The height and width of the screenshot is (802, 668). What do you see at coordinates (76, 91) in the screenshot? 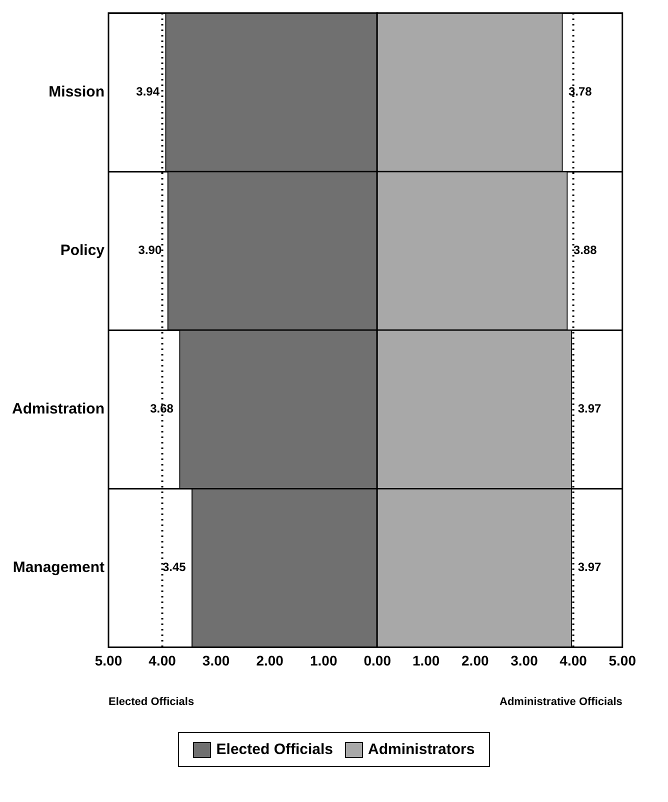
I see `y-tick-label: Mission` at bounding box center [76, 91].